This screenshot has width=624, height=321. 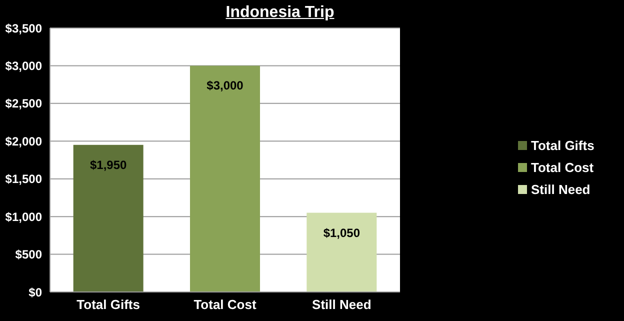 What do you see at coordinates (280, 13) in the screenshot?
I see `chart-title: Indonesia Trip` at bounding box center [280, 13].